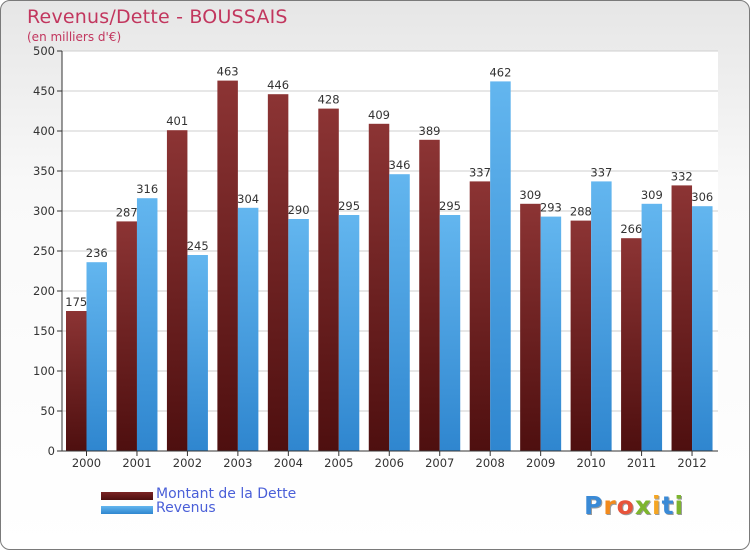 The height and width of the screenshot is (550, 750). Describe the element at coordinates (389, 463) in the screenshot. I see `x-tick-label-2006: 2006` at that location.